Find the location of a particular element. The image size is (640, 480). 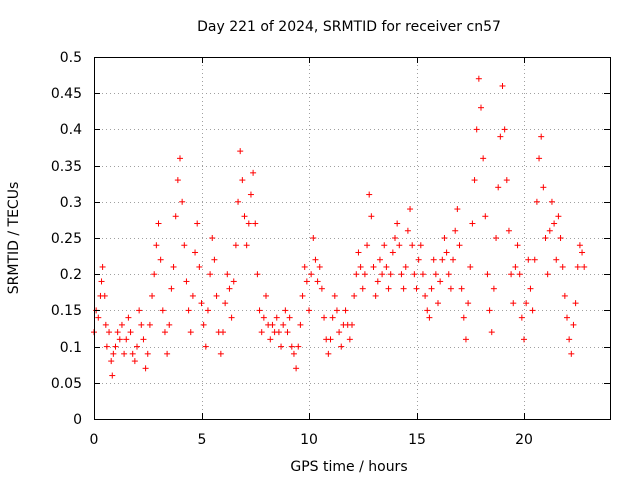

y-tick-label: 0.1 is located at coordinates (71, 348).